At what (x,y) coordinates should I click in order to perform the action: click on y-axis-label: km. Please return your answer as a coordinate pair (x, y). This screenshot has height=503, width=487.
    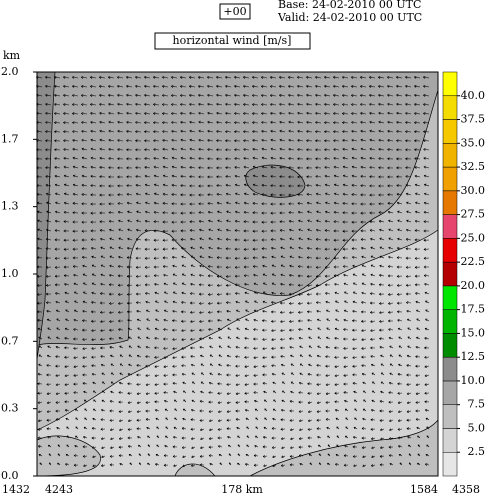
    Looking at the image, I should click on (12, 55).